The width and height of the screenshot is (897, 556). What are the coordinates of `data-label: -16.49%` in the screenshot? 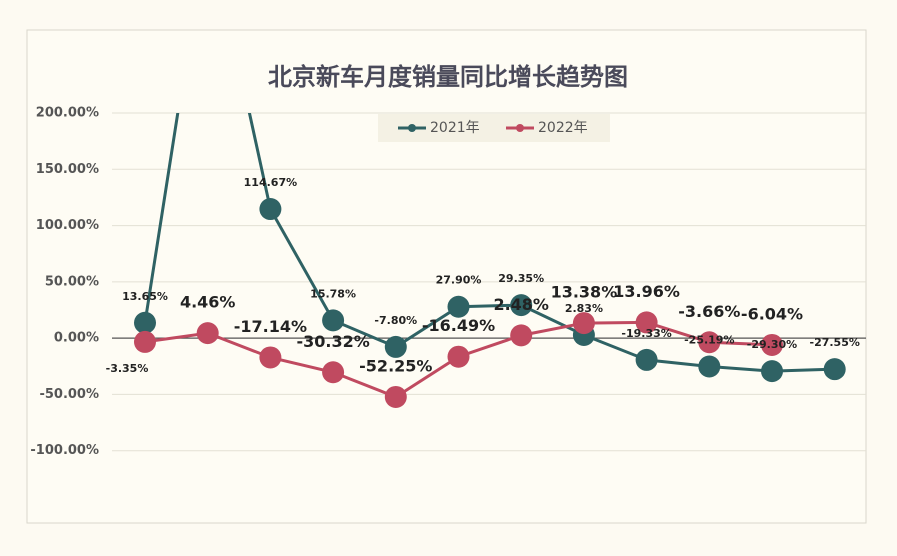 It's located at (458, 325).